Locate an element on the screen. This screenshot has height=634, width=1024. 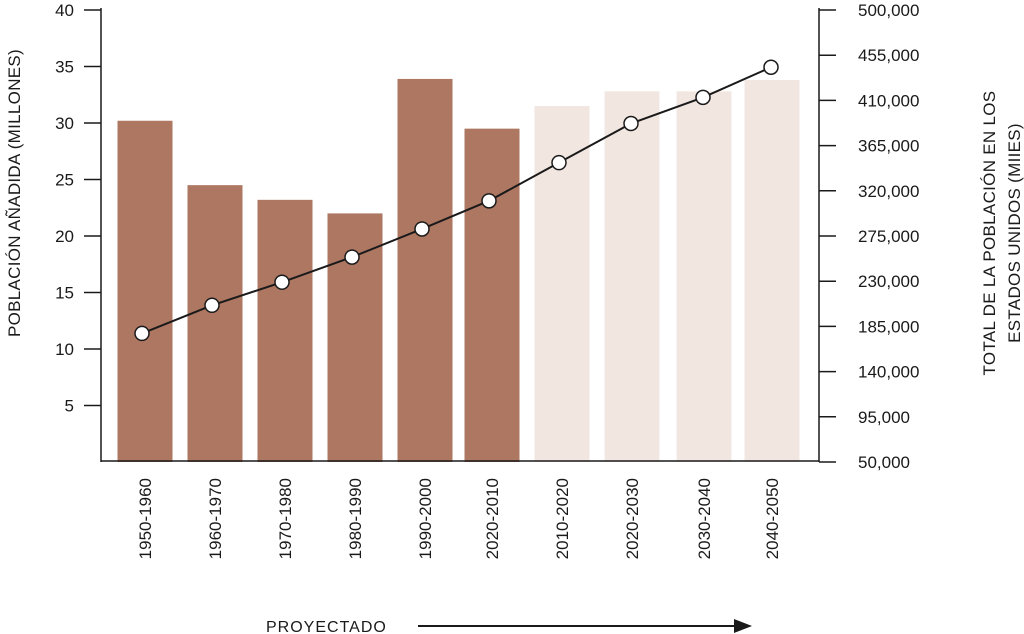
category-label: 1960-1970 is located at coordinates (215, 518).